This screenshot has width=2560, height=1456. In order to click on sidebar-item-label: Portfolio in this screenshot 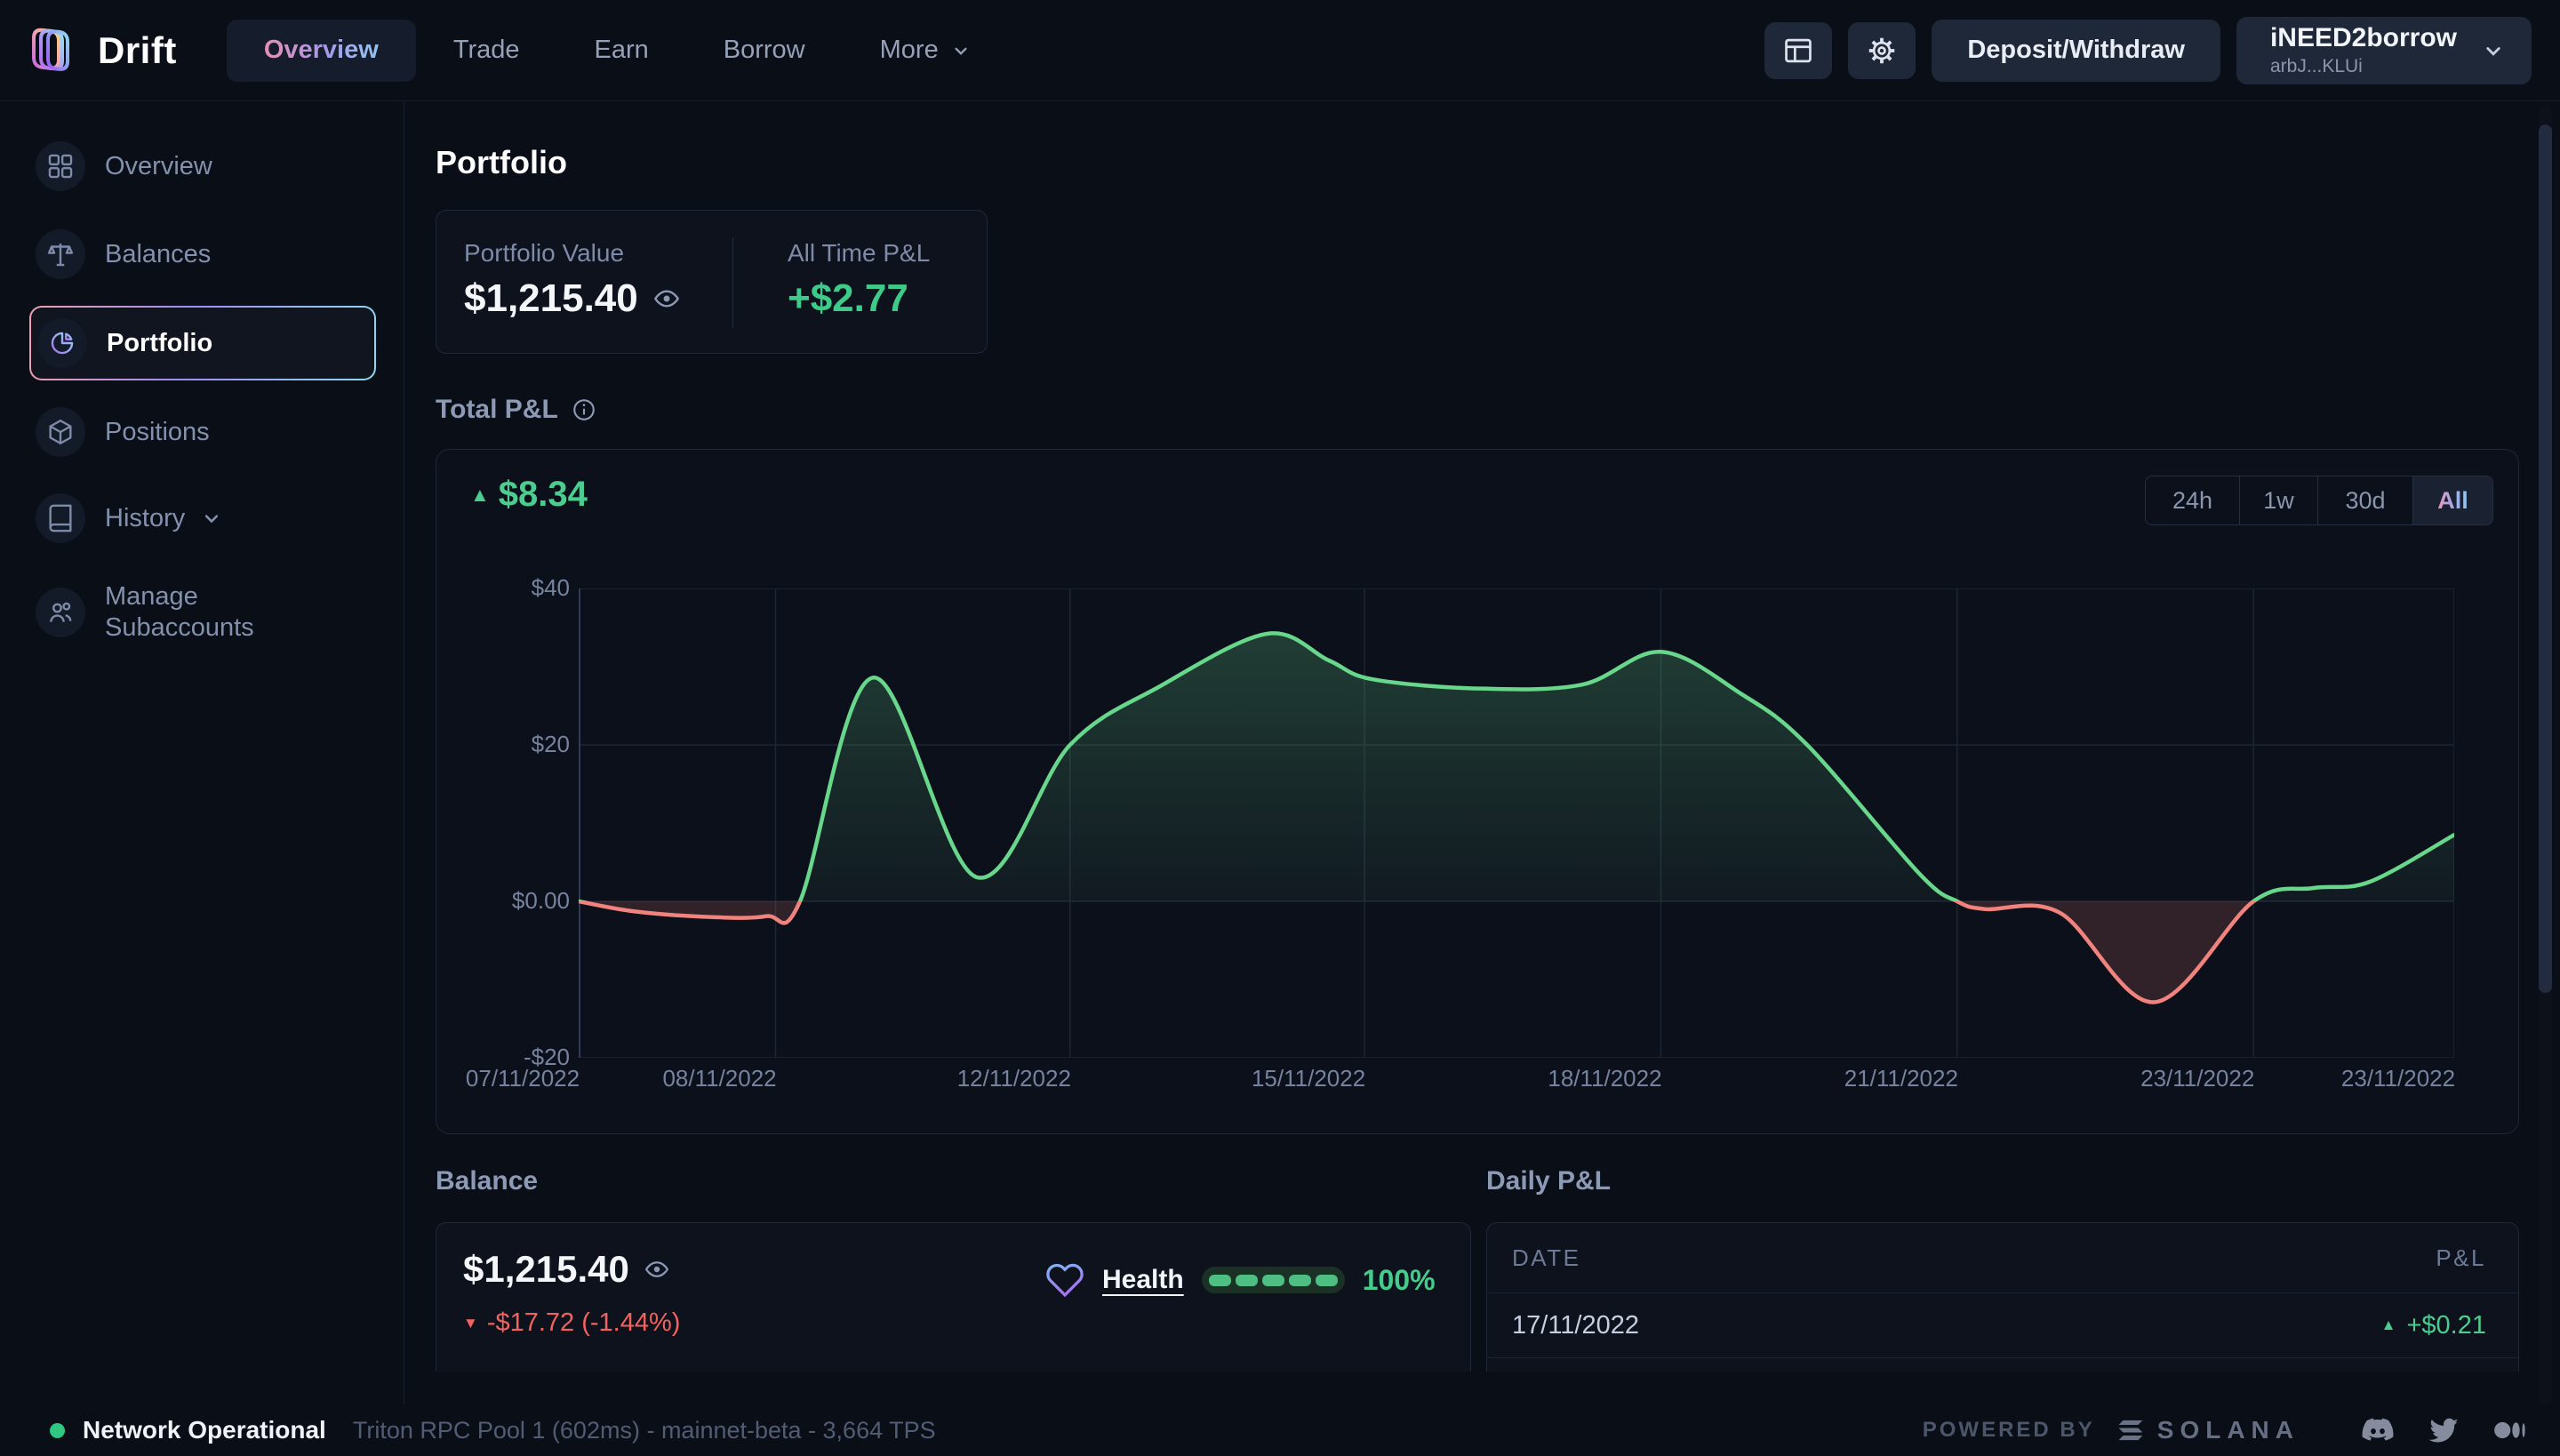, I will do `click(160, 342)`.